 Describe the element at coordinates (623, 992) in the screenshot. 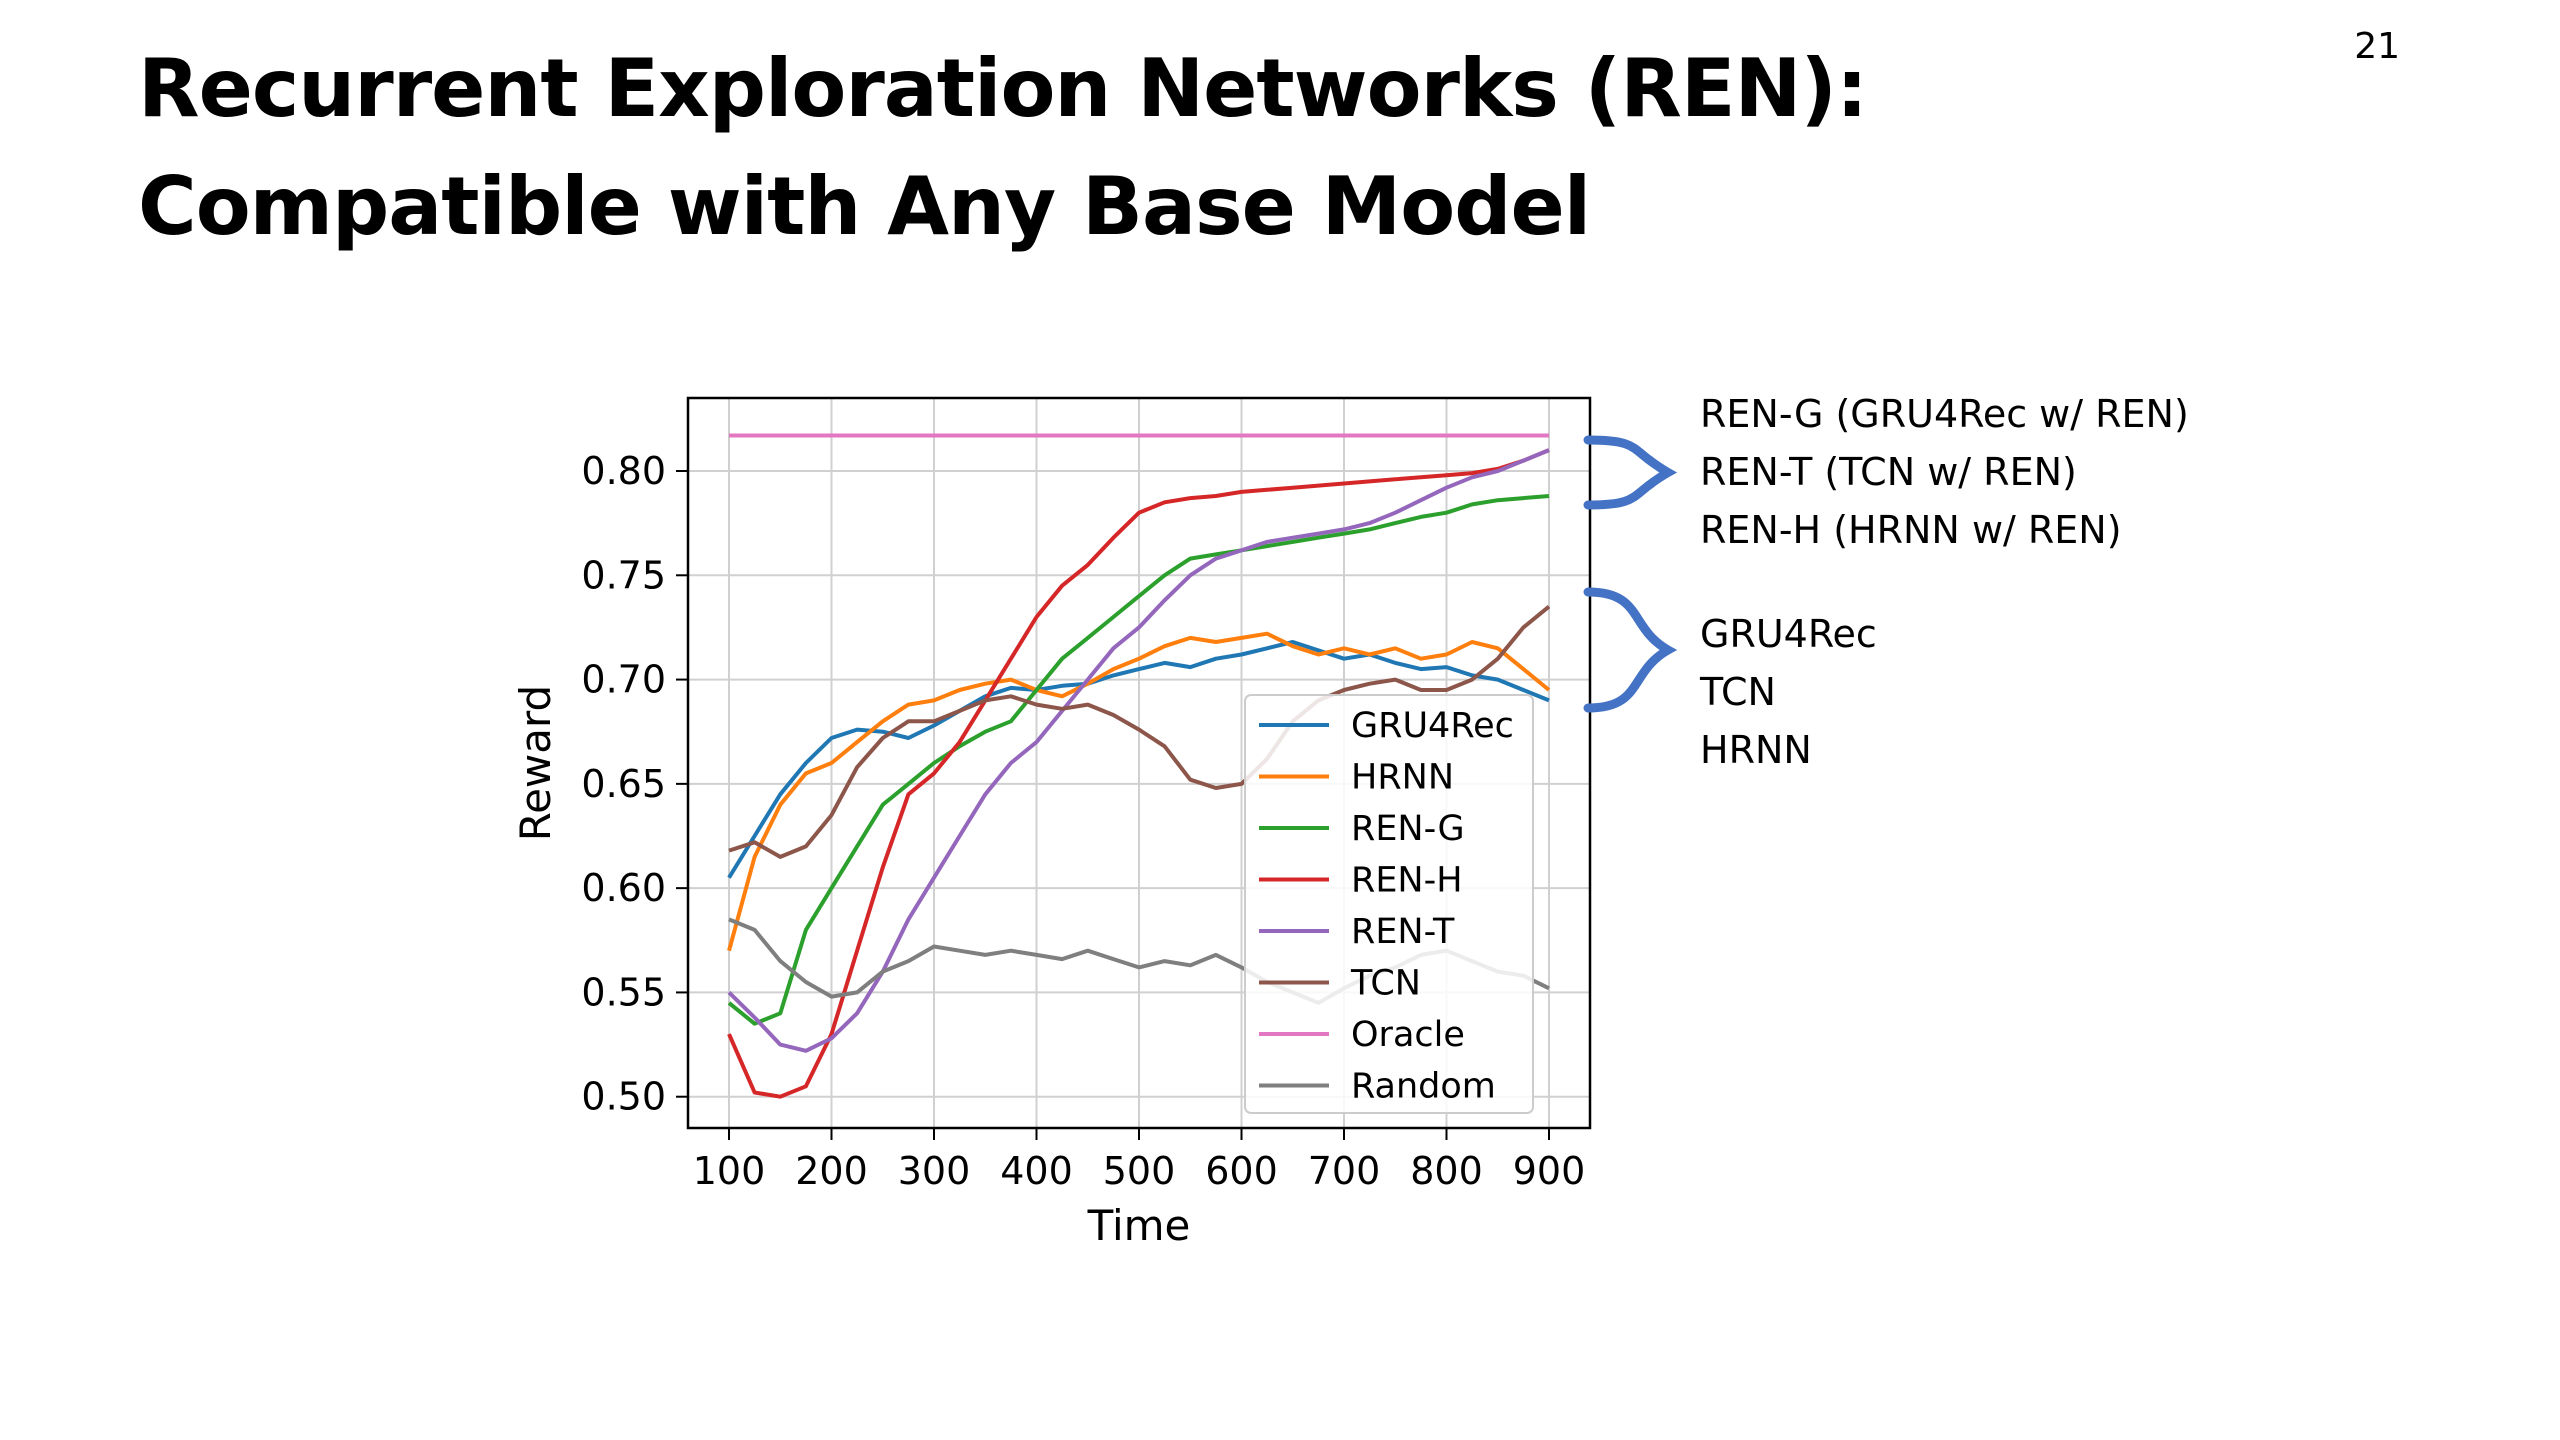

I see `y-tick-label: 0.55` at that location.